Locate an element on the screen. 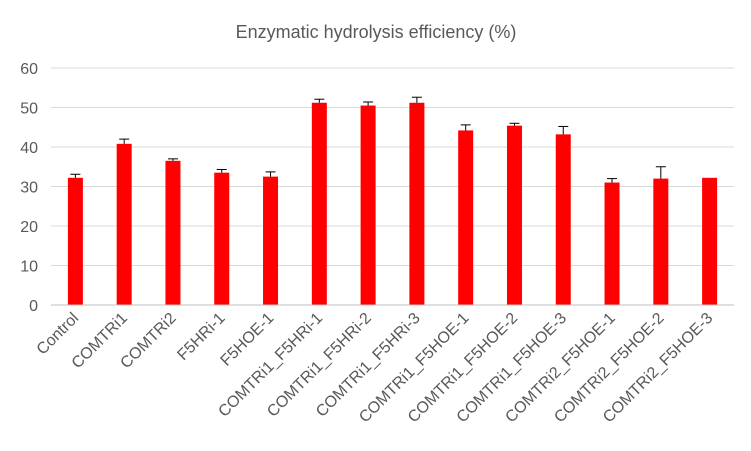  x-tick-label: Control is located at coordinates (58, 334).